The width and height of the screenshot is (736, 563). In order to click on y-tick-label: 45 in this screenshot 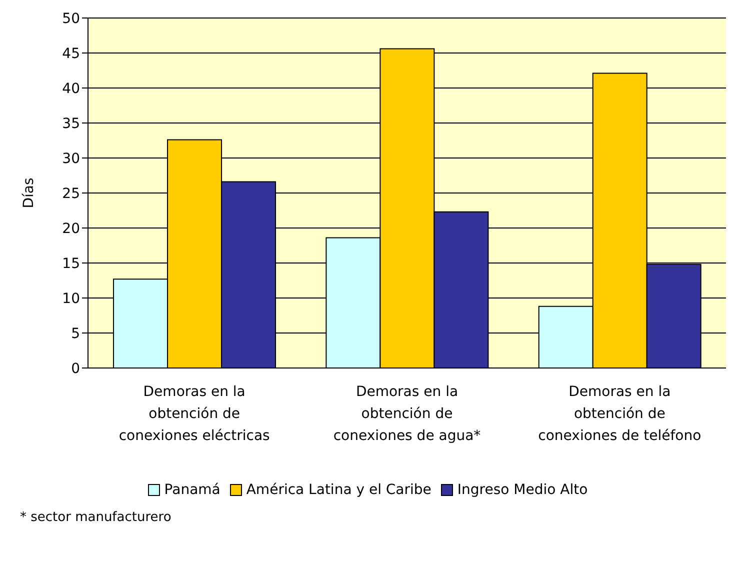, I will do `click(71, 54)`.